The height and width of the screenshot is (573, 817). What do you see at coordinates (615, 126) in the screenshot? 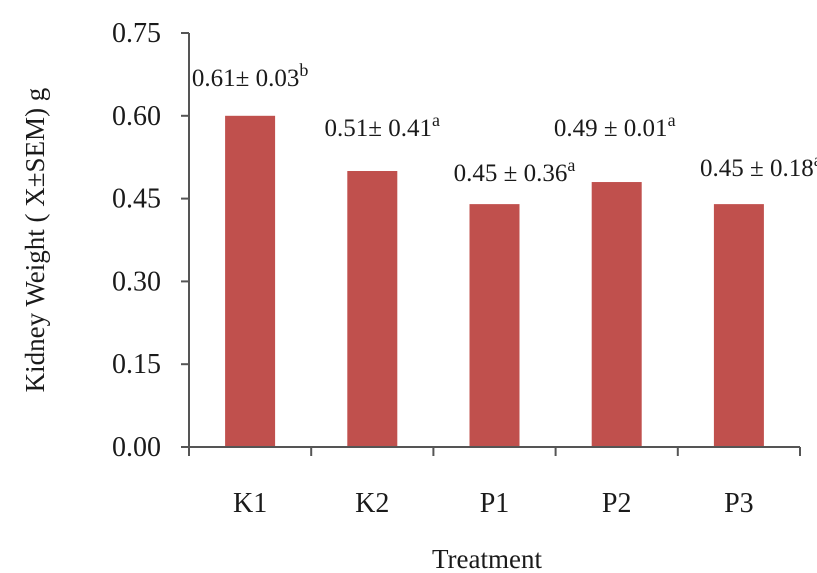
I see `bar-value-label: 0.49 ± 0.01a` at bounding box center [615, 126].